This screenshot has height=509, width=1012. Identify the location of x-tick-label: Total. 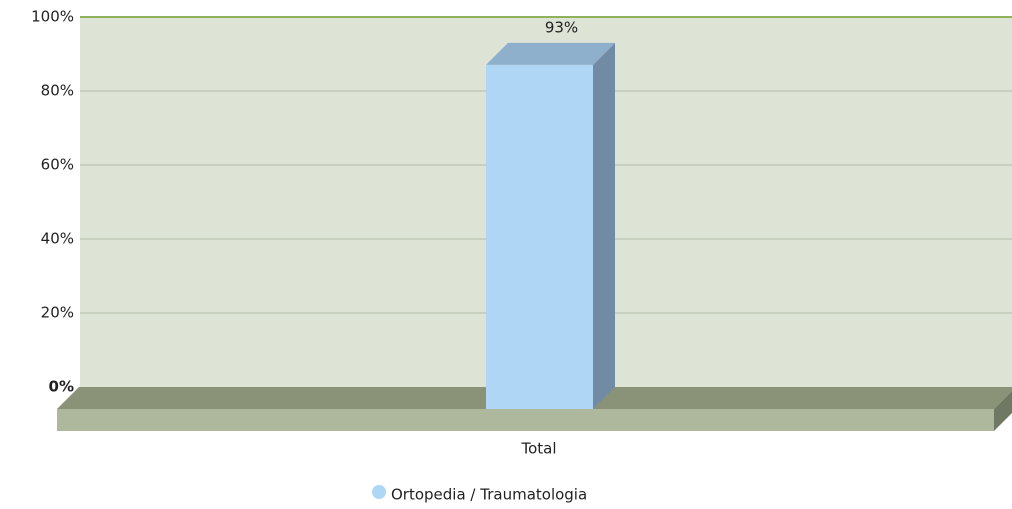
(538, 449).